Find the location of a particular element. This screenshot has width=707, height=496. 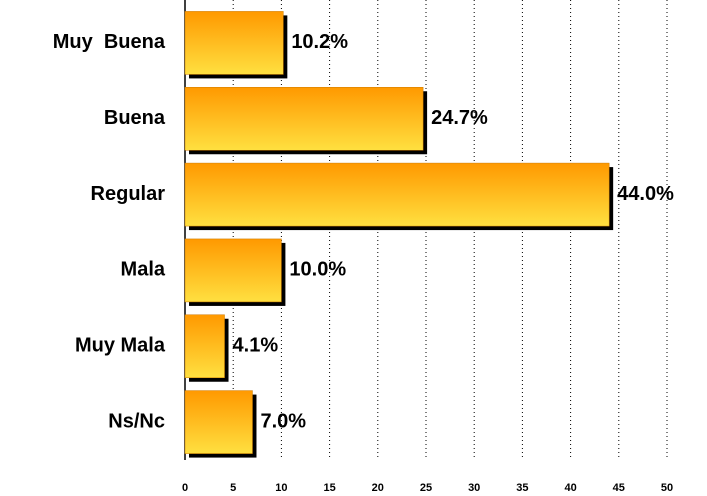

x-tick-label: 5 is located at coordinates (233, 488).